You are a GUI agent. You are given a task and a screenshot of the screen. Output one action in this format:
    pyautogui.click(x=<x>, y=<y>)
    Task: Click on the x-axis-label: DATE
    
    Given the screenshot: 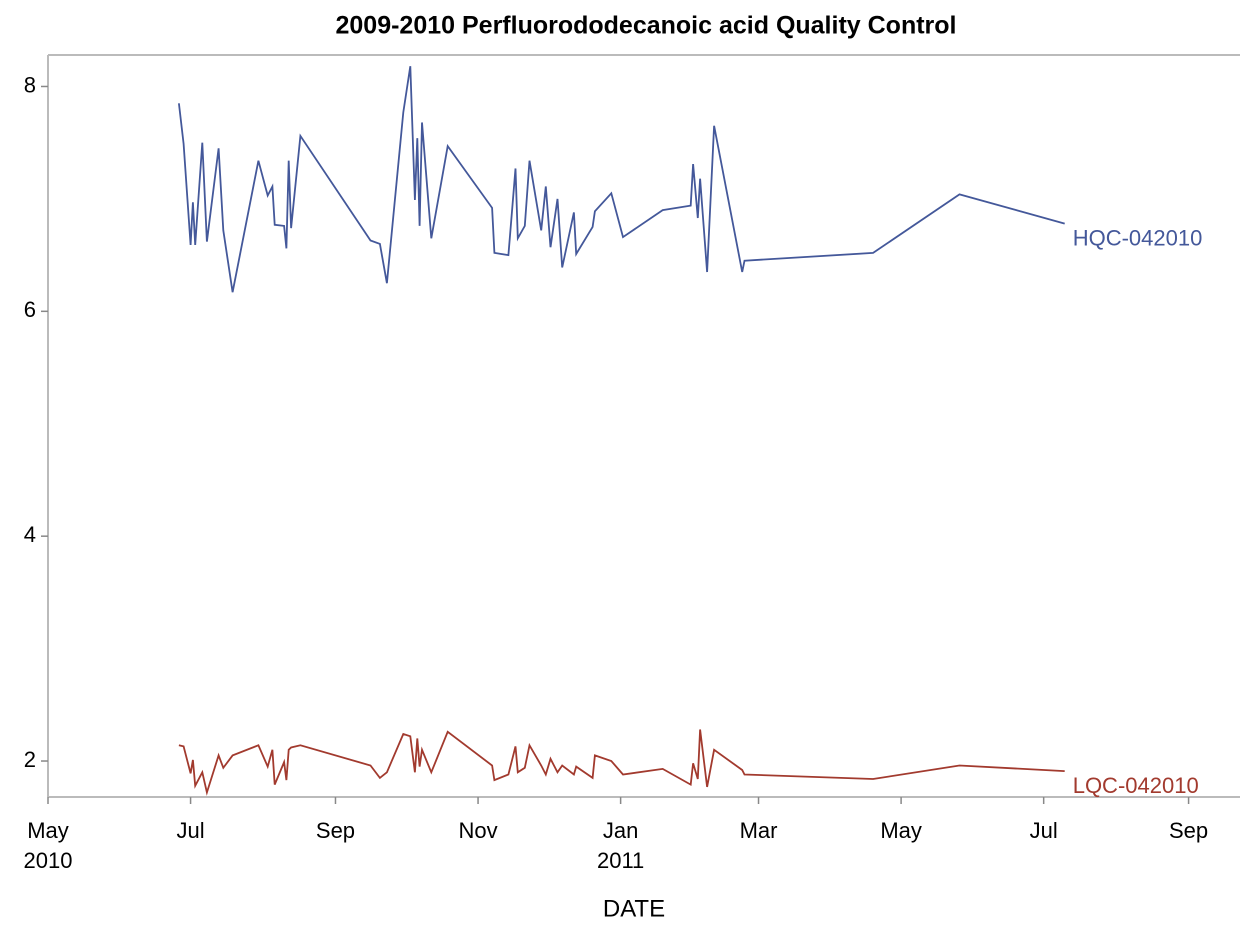 What is the action you would take?
    pyautogui.click(x=634, y=908)
    